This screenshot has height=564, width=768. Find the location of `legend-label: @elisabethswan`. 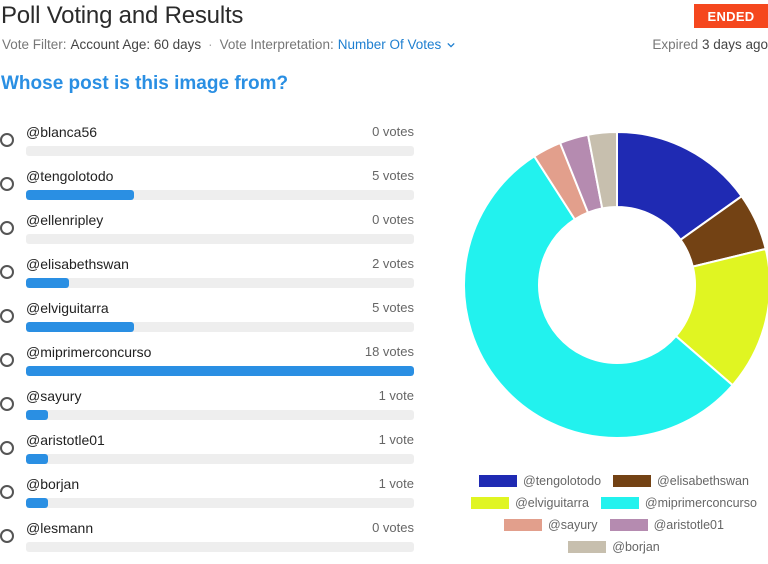

legend-label: @elisabethswan is located at coordinates (703, 481).